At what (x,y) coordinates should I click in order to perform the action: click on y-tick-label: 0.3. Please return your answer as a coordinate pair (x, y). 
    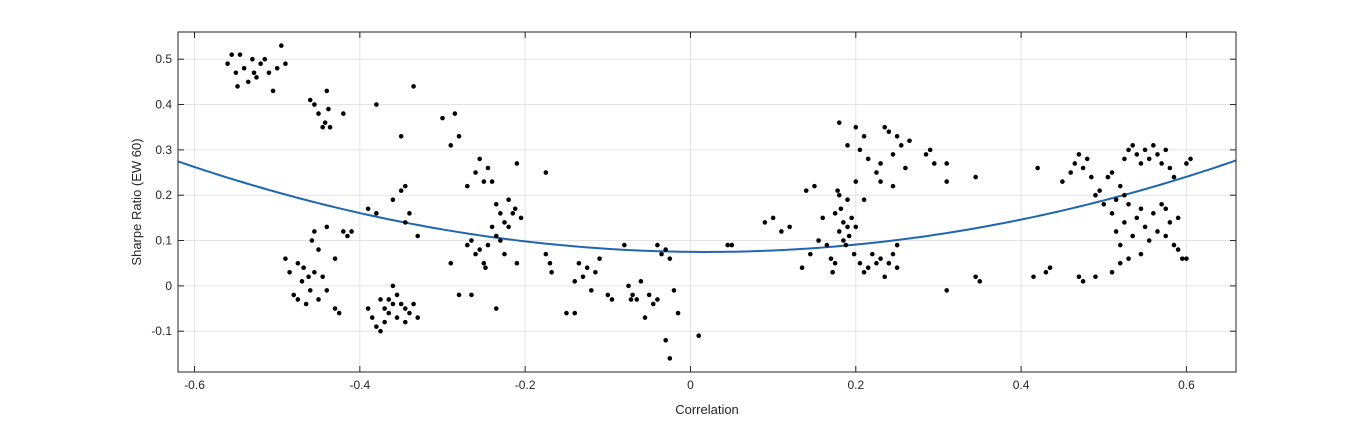
    Looking at the image, I should click on (163, 150).